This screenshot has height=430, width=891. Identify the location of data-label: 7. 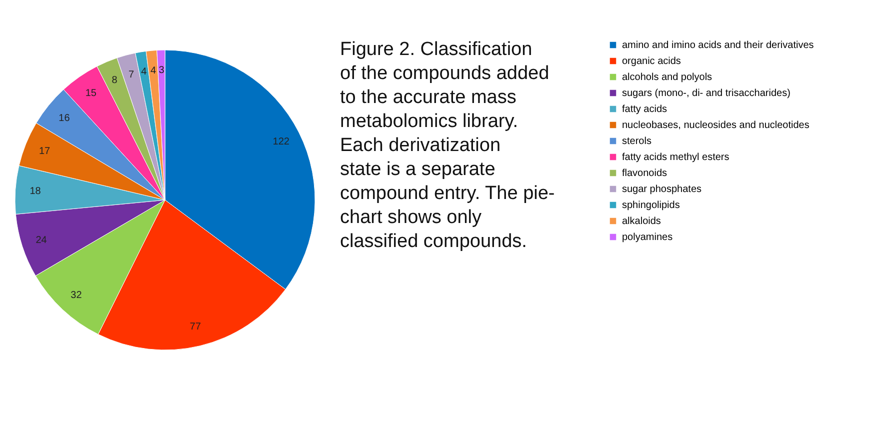
(131, 74).